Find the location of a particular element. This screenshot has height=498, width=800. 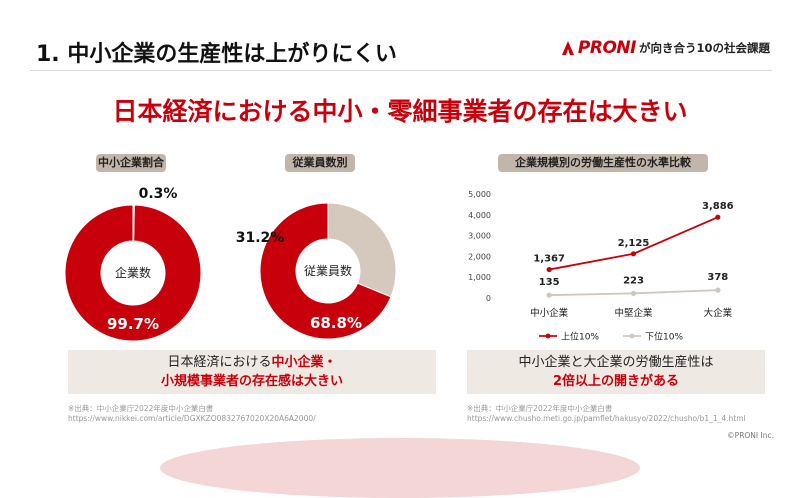

donut-center-label: 企業数 is located at coordinates (133, 272).